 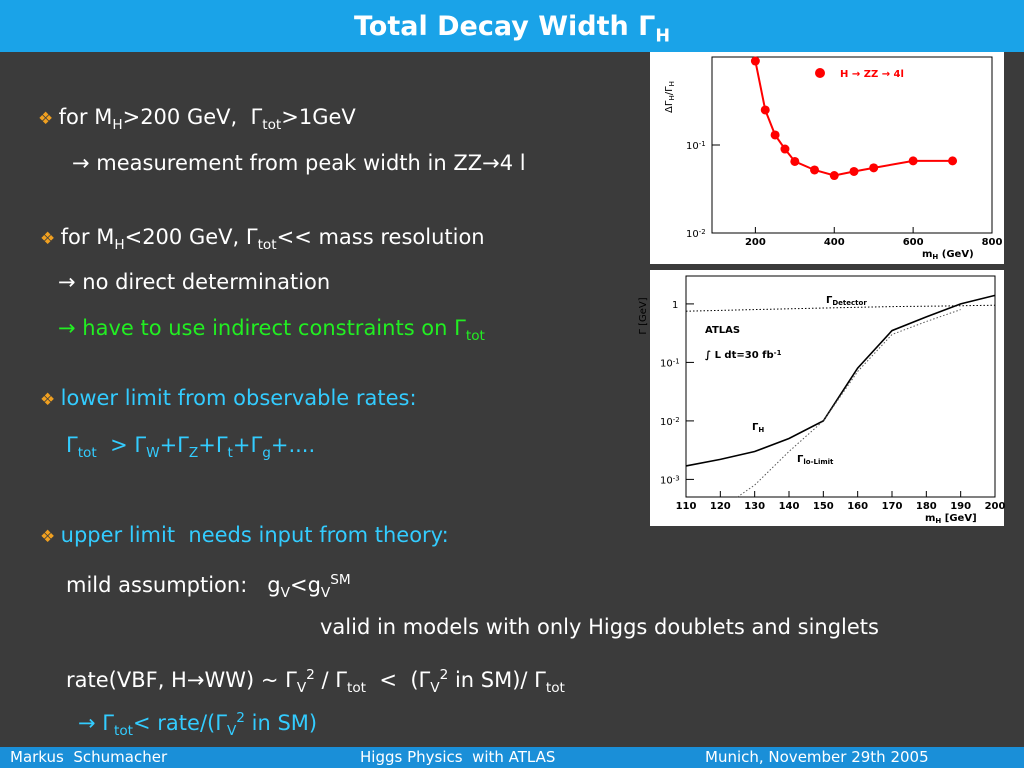 I want to click on text-line: → Γtot< rate/(ΓV2 in SM), so click(x=197, y=724).